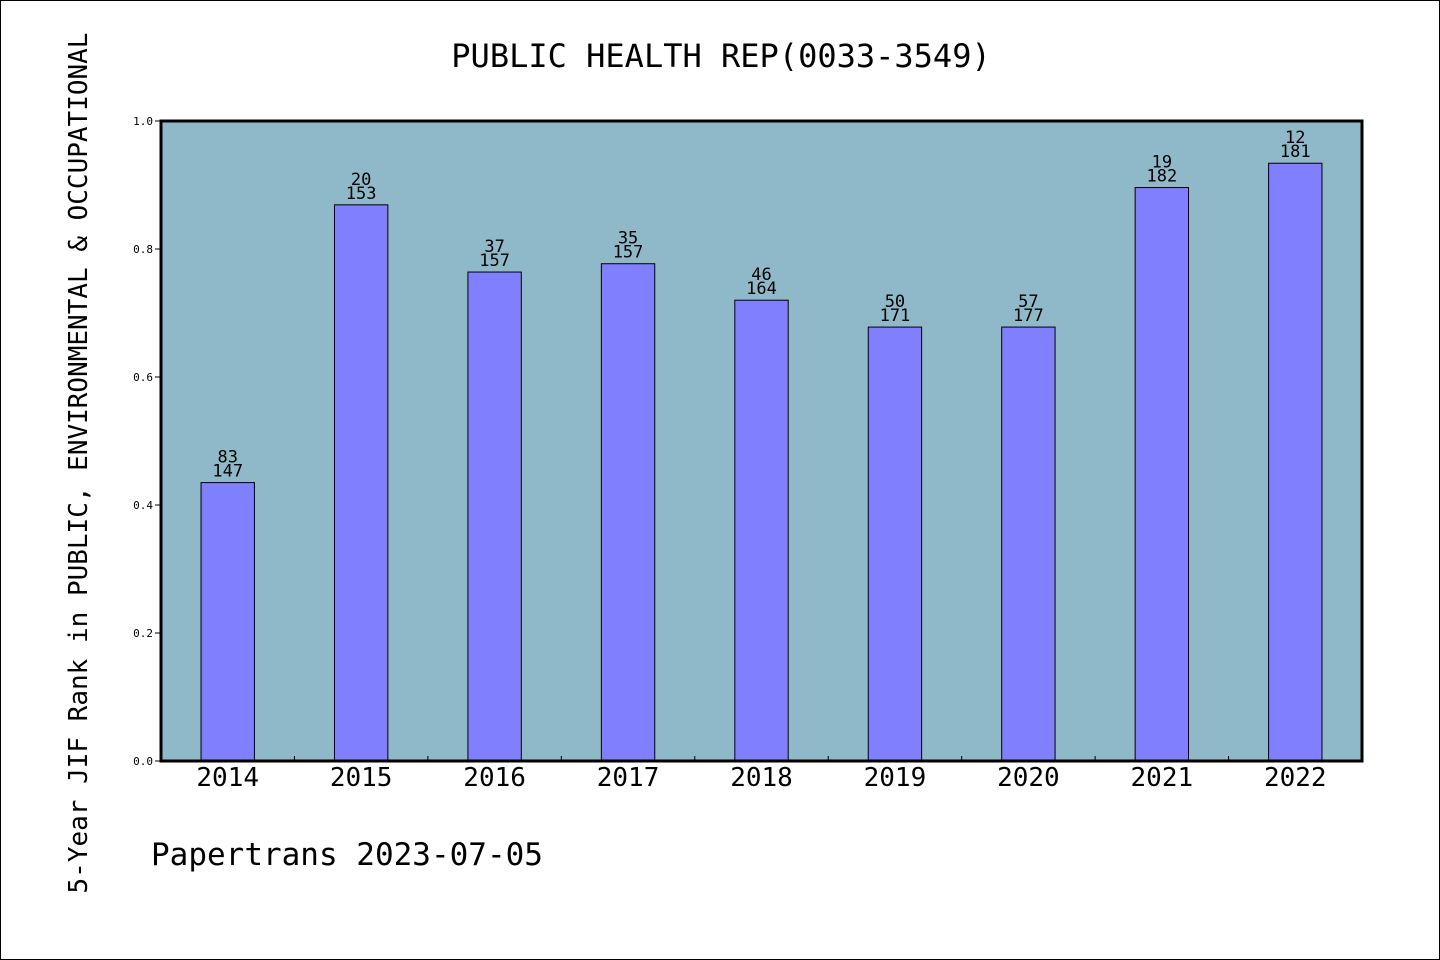 The width and height of the screenshot is (1440, 960). Describe the element at coordinates (1162, 163) in the screenshot. I see `rank-label-2021: 19` at that location.